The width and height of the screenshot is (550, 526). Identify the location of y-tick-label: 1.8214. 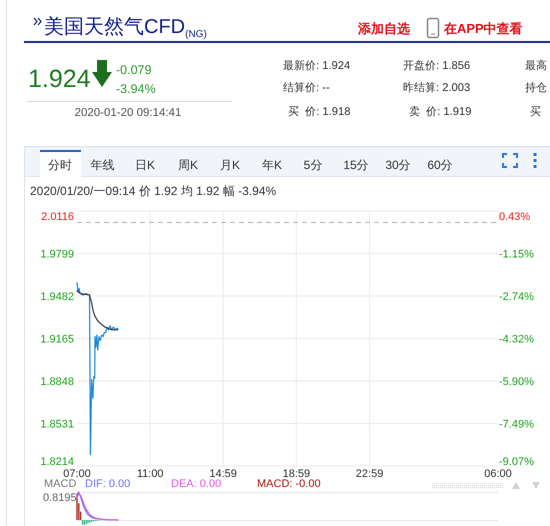
(57, 462).